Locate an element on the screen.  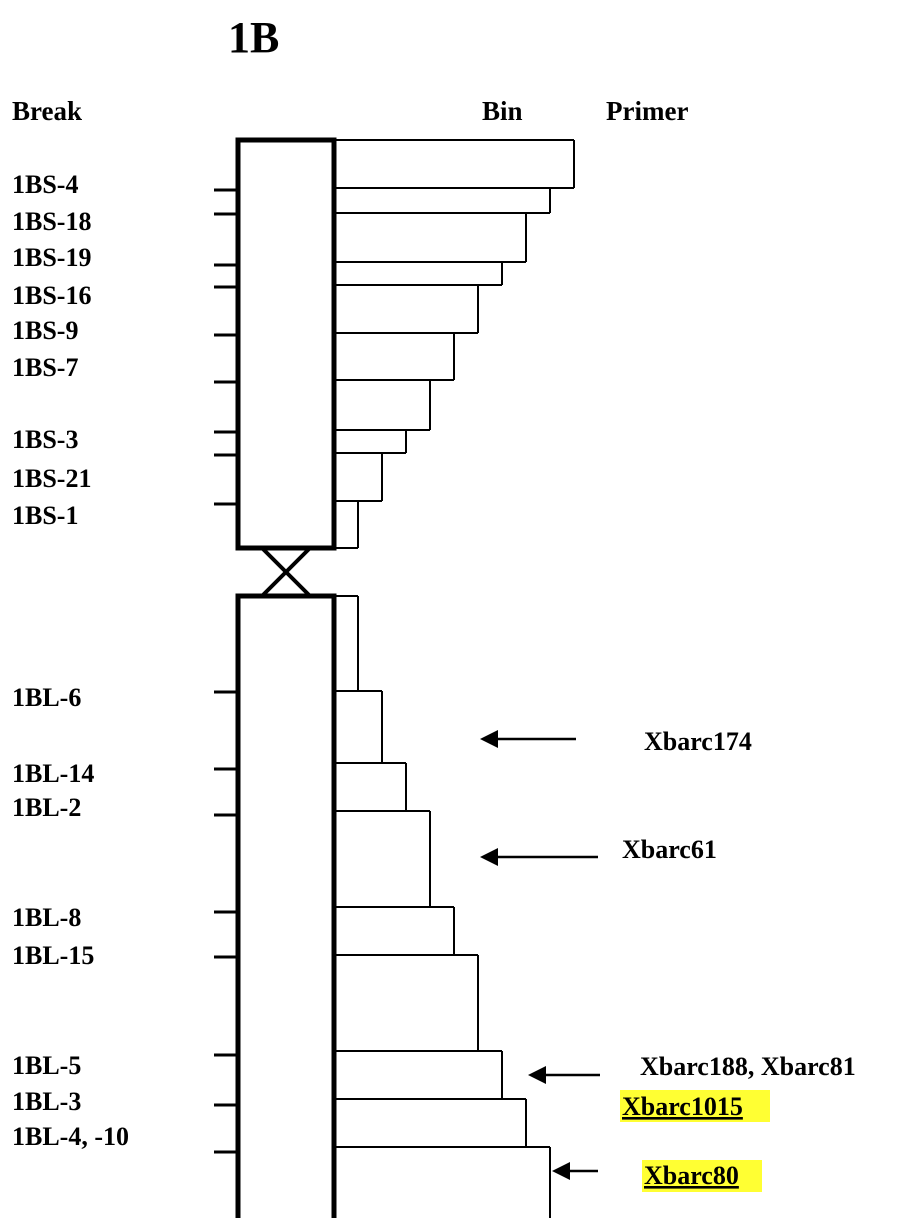
break-label: 1BS-7 is located at coordinates (45, 367).